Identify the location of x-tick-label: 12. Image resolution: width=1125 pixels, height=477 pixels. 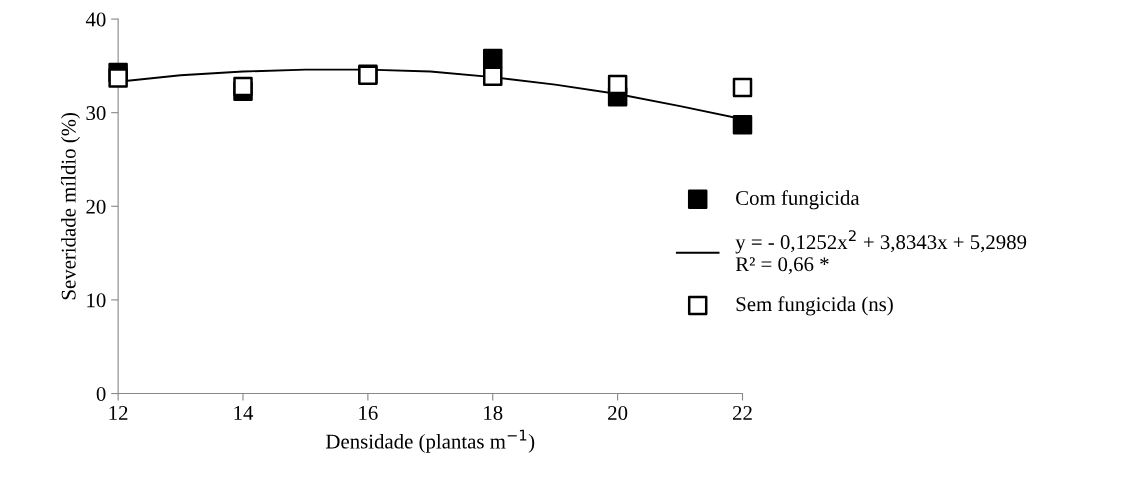
(118, 412).